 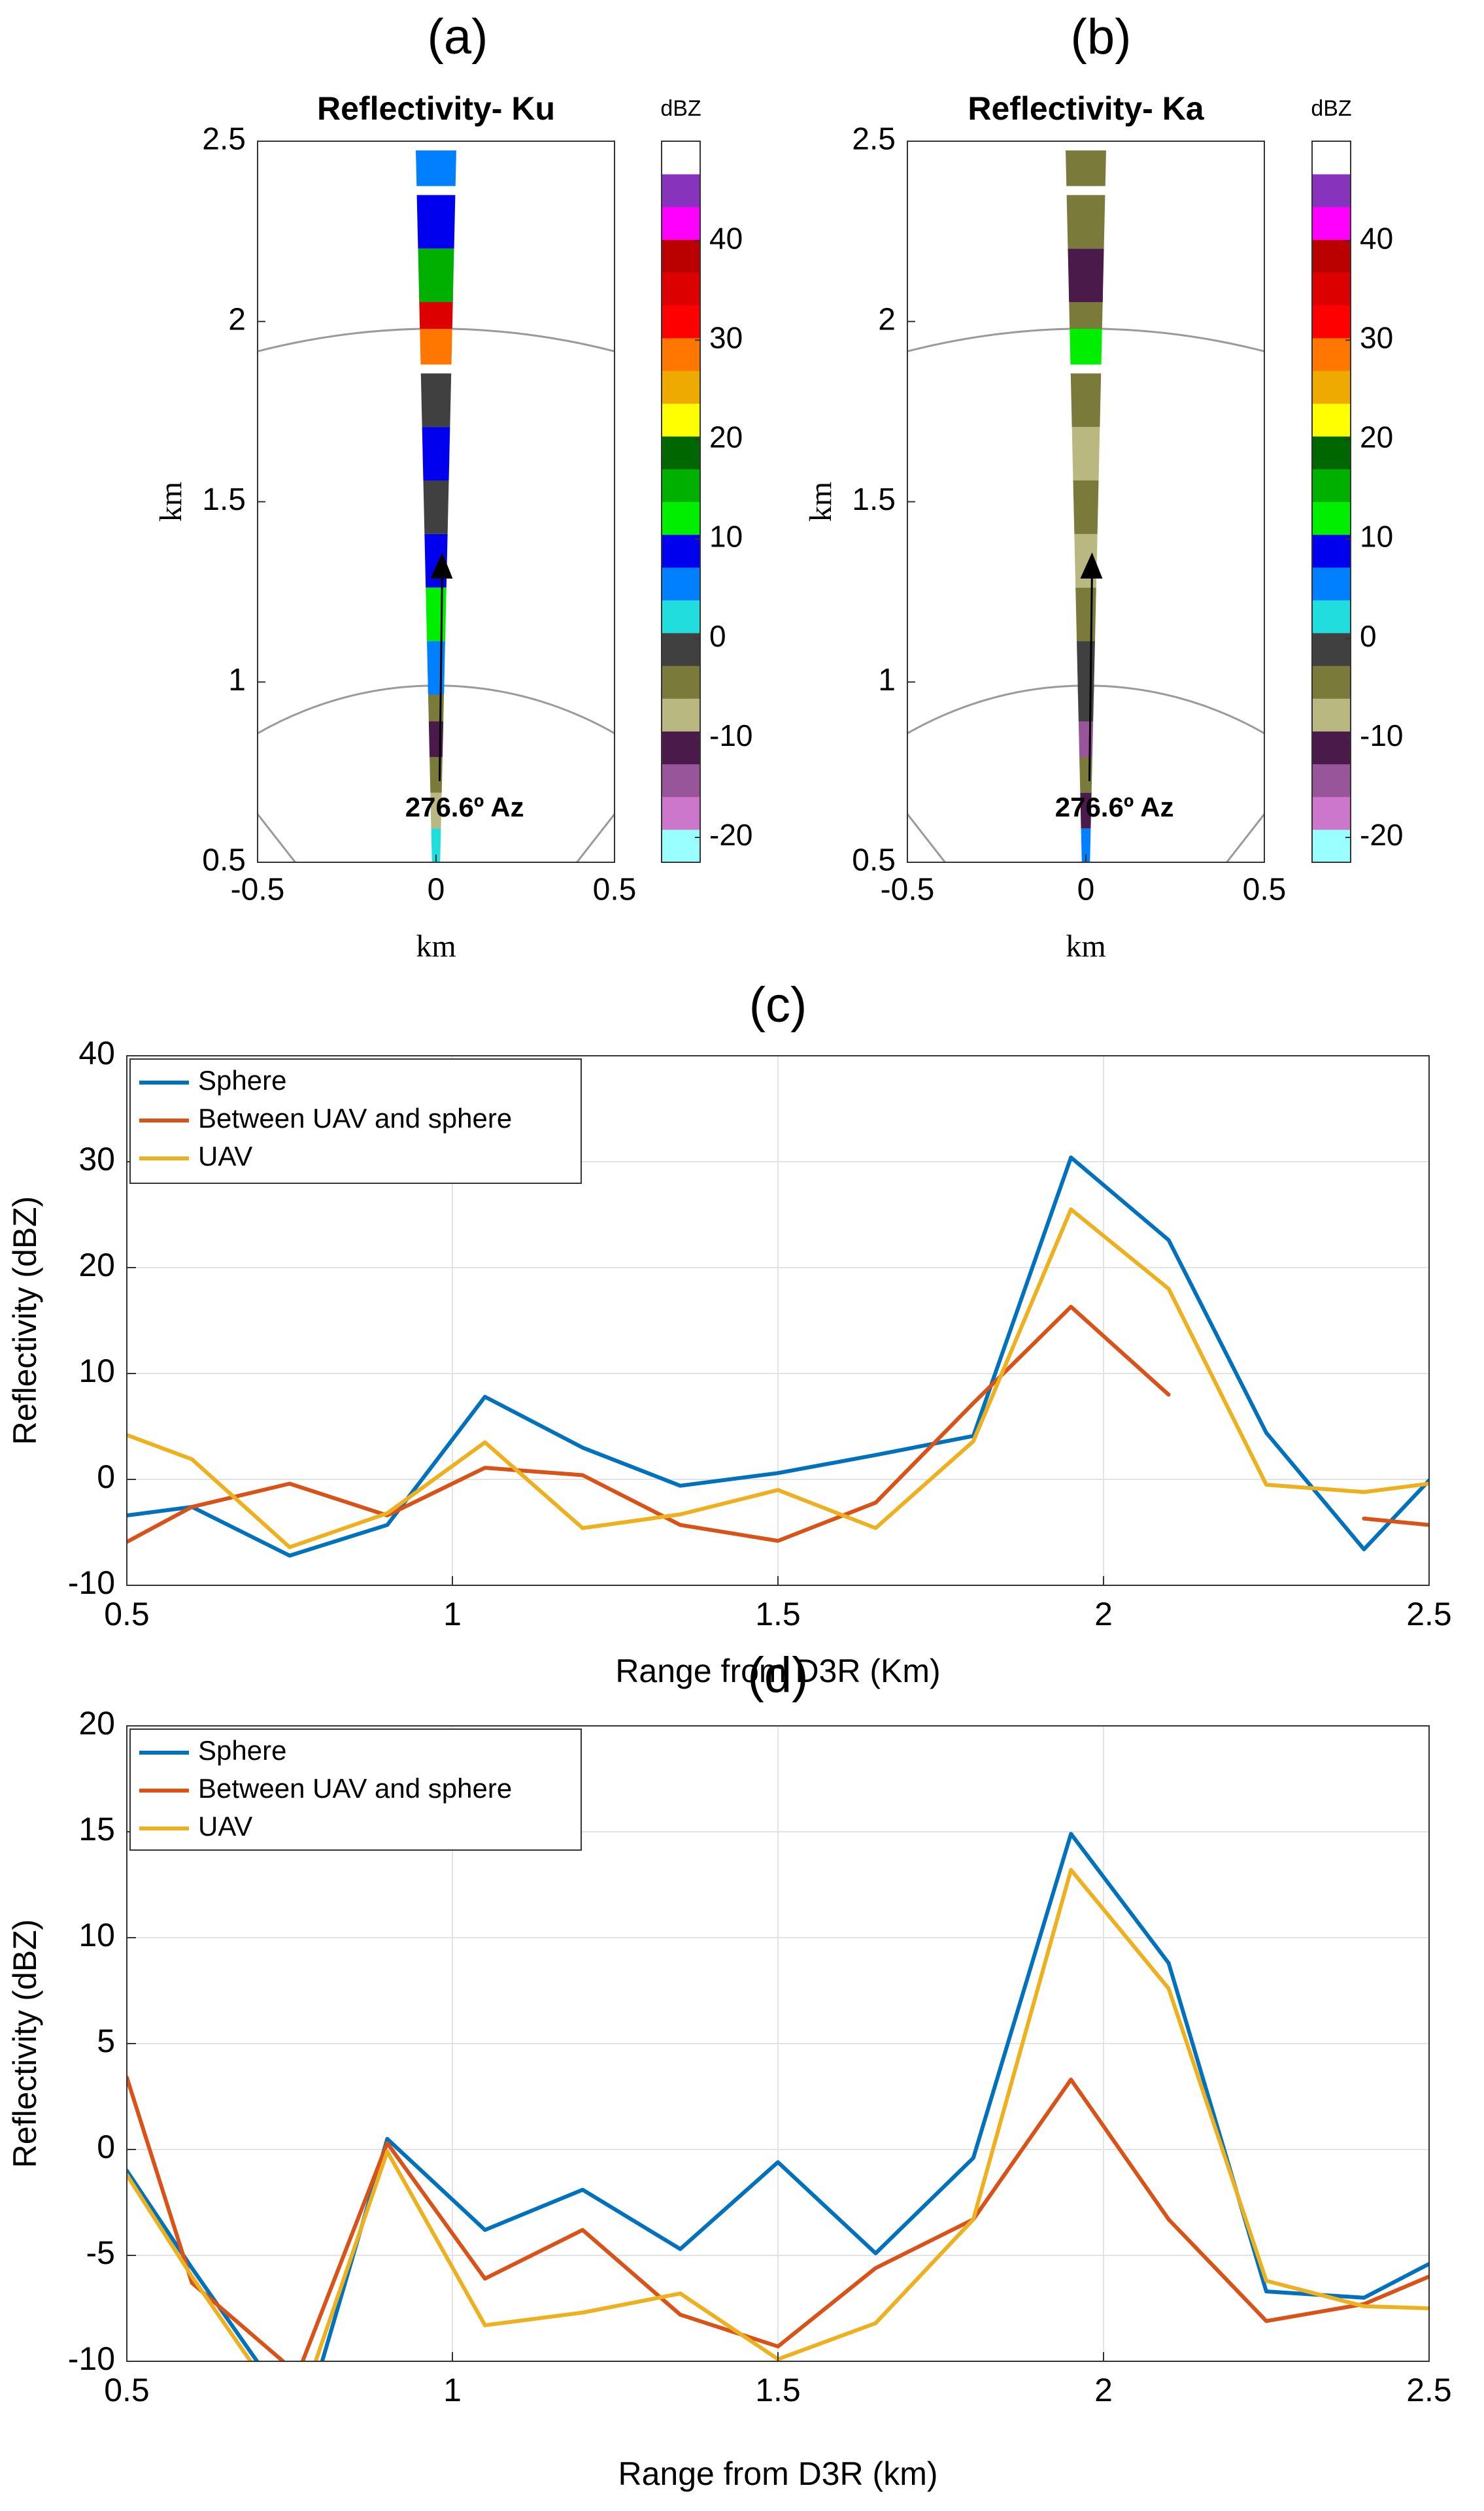 What do you see at coordinates (1429, 1614) in the screenshot?
I see `x-tick-label: 2.5` at bounding box center [1429, 1614].